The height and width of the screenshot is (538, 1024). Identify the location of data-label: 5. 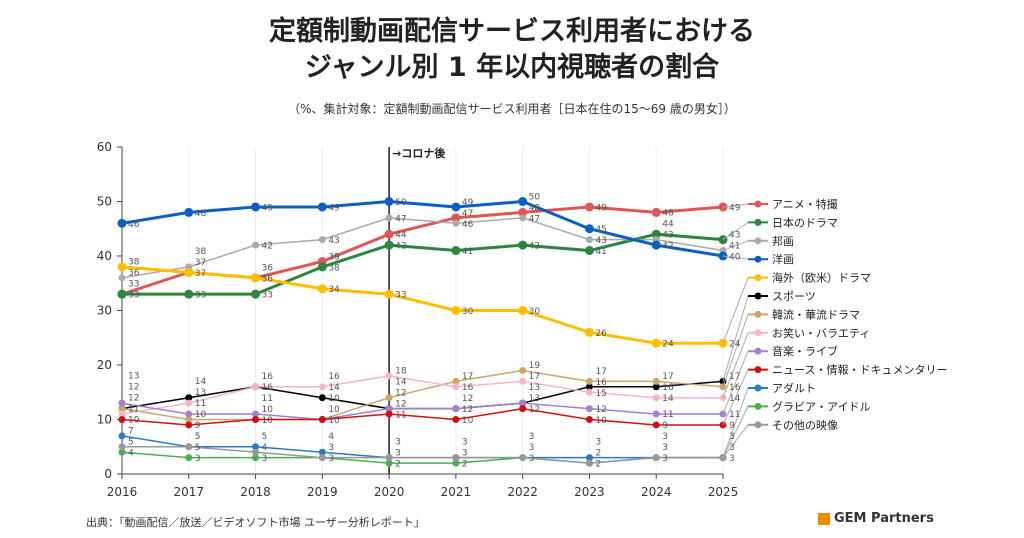
(131, 443).